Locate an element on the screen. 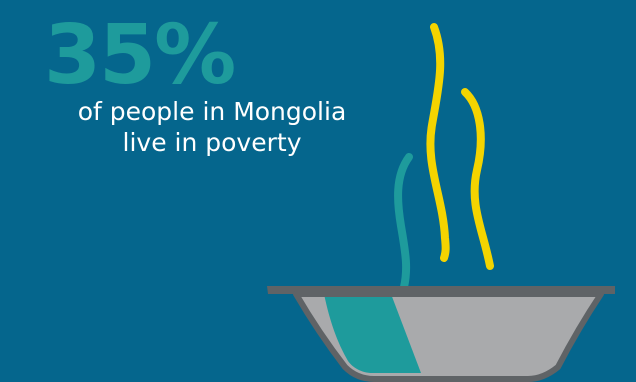 This screenshot has height=382, width=636. bowl-outline is located at coordinates (448, 336).